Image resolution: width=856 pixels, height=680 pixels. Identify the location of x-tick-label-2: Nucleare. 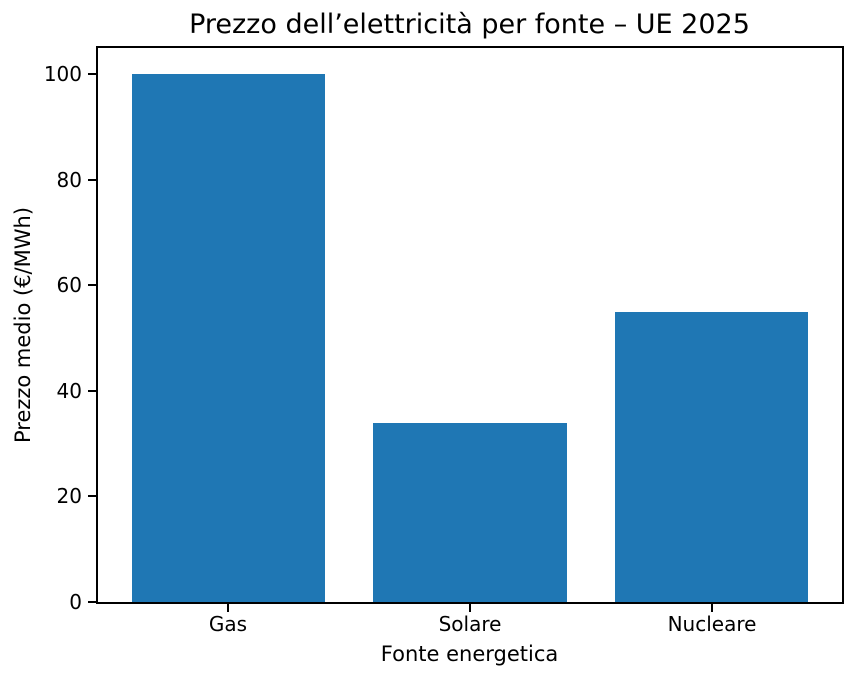
(712, 624).